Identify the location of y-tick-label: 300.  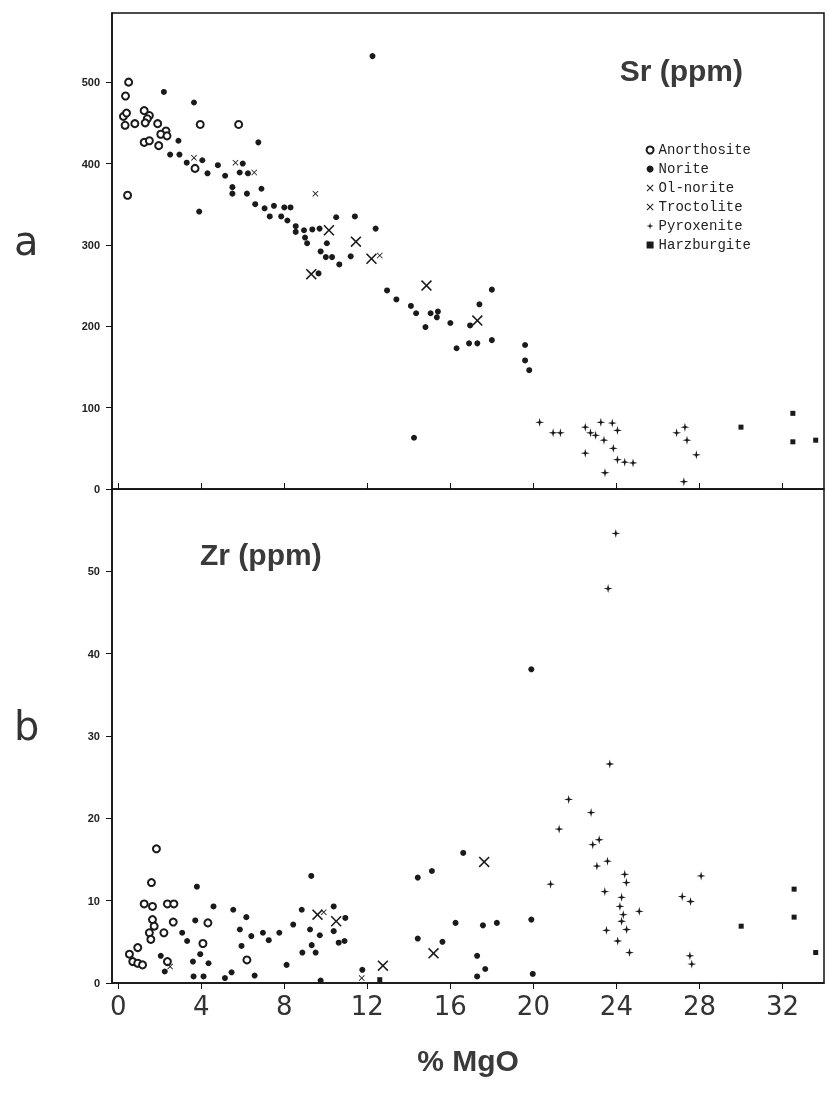
(90, 244).